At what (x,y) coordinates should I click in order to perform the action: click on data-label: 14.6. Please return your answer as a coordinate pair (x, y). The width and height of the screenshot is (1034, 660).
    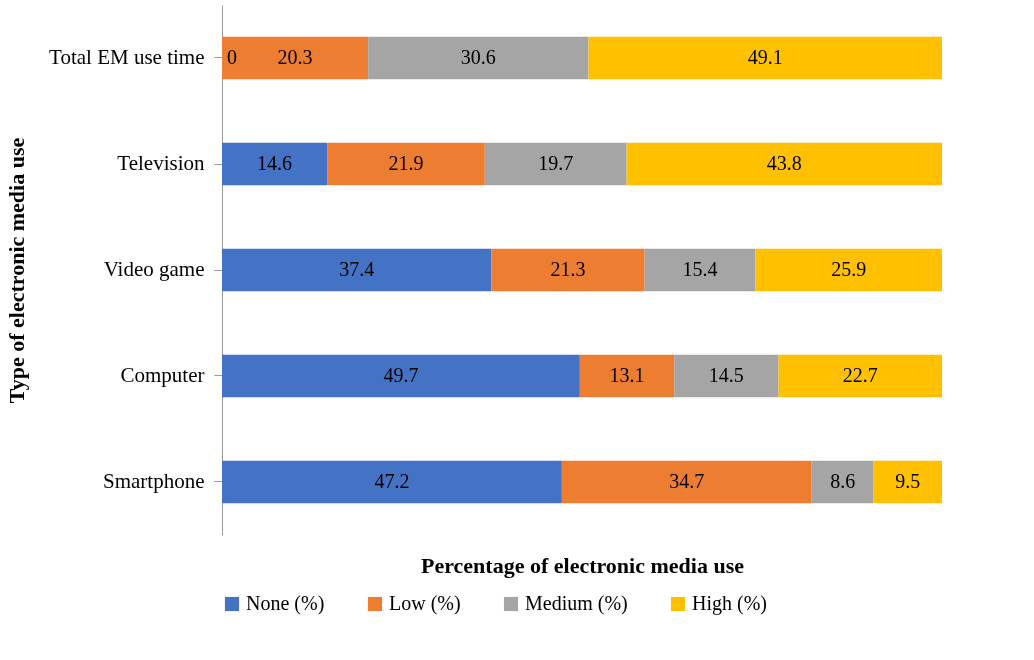
    Looking at the image, I should click on (275, 163).